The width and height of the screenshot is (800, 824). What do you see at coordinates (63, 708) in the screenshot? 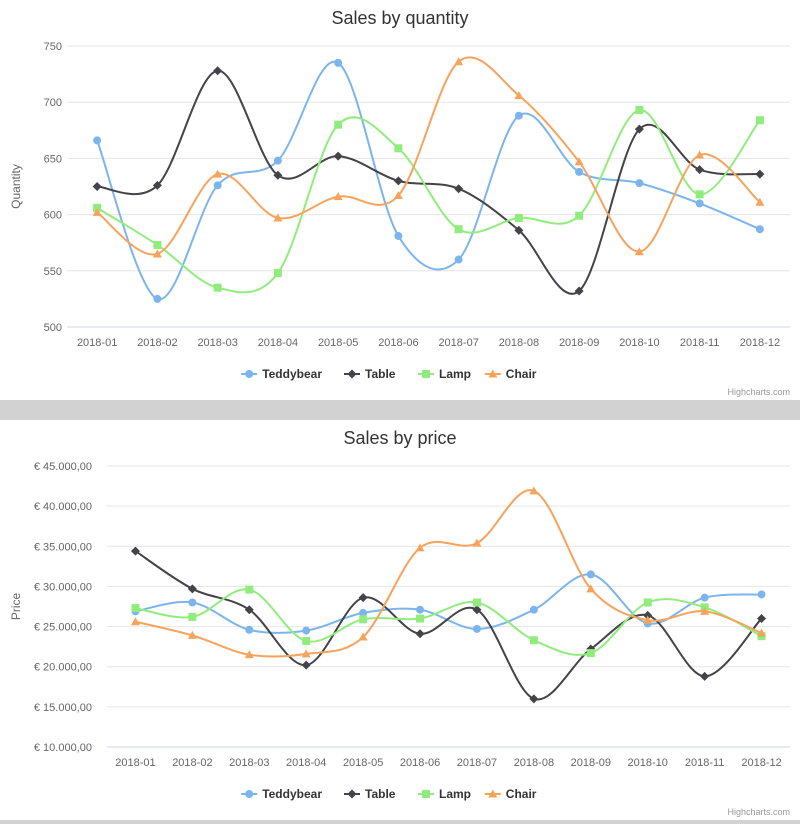
I see `y-tick-label: € 15.000,00` at bounding box center [63, 708].